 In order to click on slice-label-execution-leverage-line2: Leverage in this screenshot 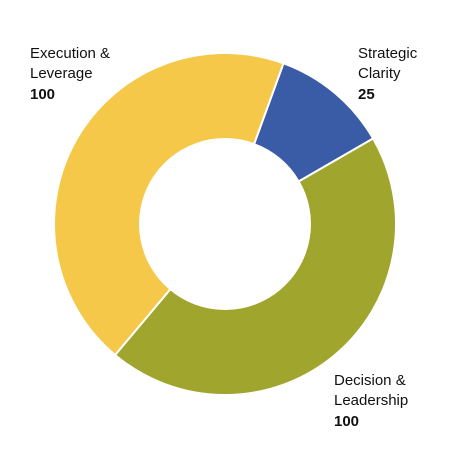, I will do `click(61, 73)`.